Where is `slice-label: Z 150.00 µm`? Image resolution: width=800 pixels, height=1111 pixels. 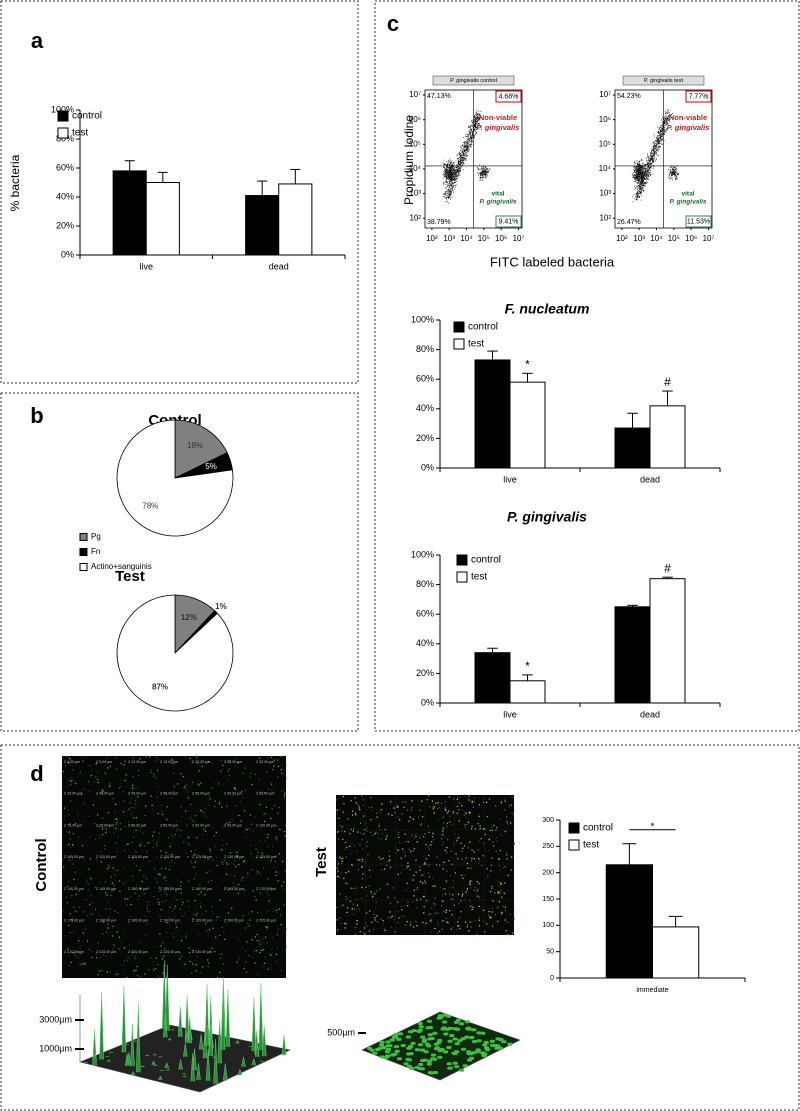 slice-label: Z 150.00 µm is located at coordinates (138, 889).